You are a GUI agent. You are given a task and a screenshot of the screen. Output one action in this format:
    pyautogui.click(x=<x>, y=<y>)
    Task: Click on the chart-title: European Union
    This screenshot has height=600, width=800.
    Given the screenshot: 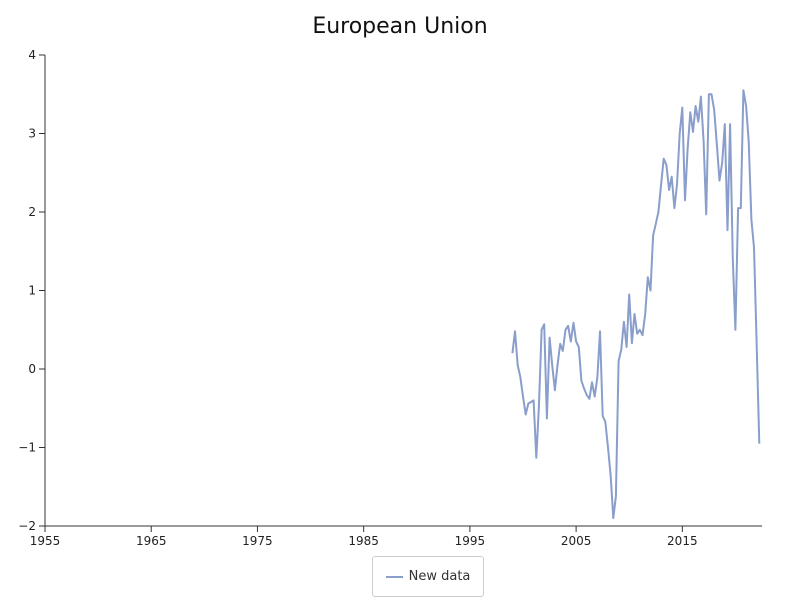 What is the action you would take?
    pyautogui.click(x=400, y=26)
    